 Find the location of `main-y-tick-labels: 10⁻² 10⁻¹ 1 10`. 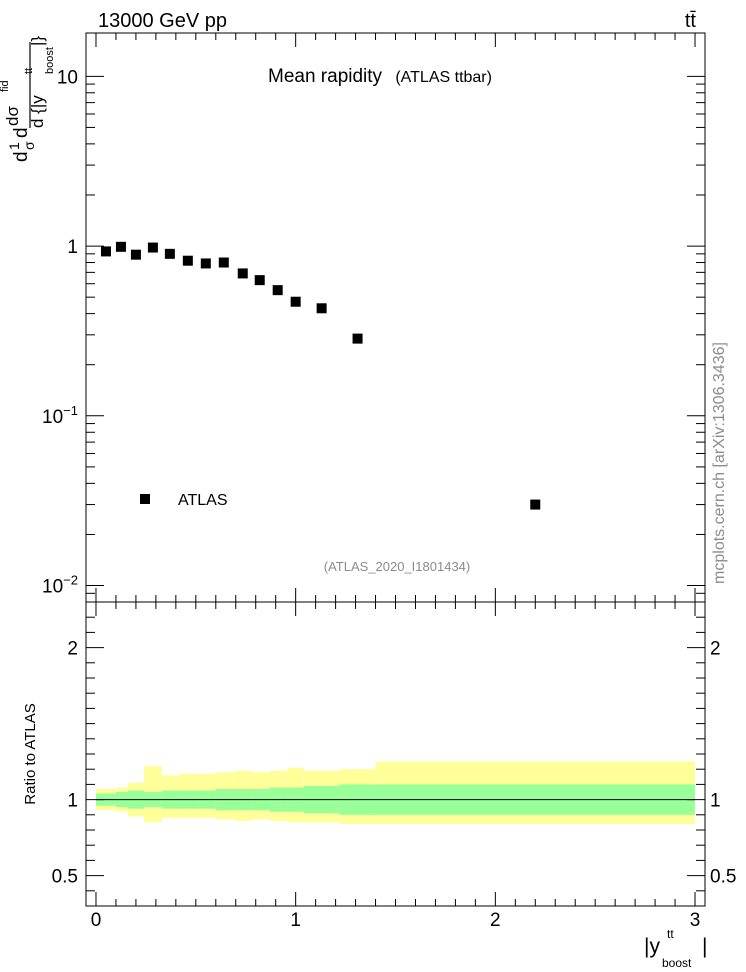

main-y-tick-labels: 10⁻² 10⁻¹ 1 10 is located at coordinates (60, 332).